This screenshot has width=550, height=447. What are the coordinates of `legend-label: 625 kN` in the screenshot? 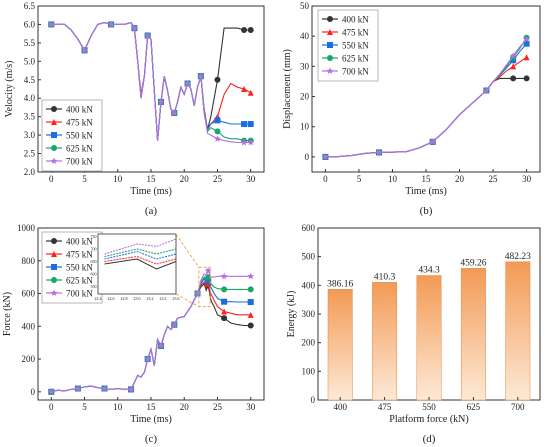 It's located at (79, 149).